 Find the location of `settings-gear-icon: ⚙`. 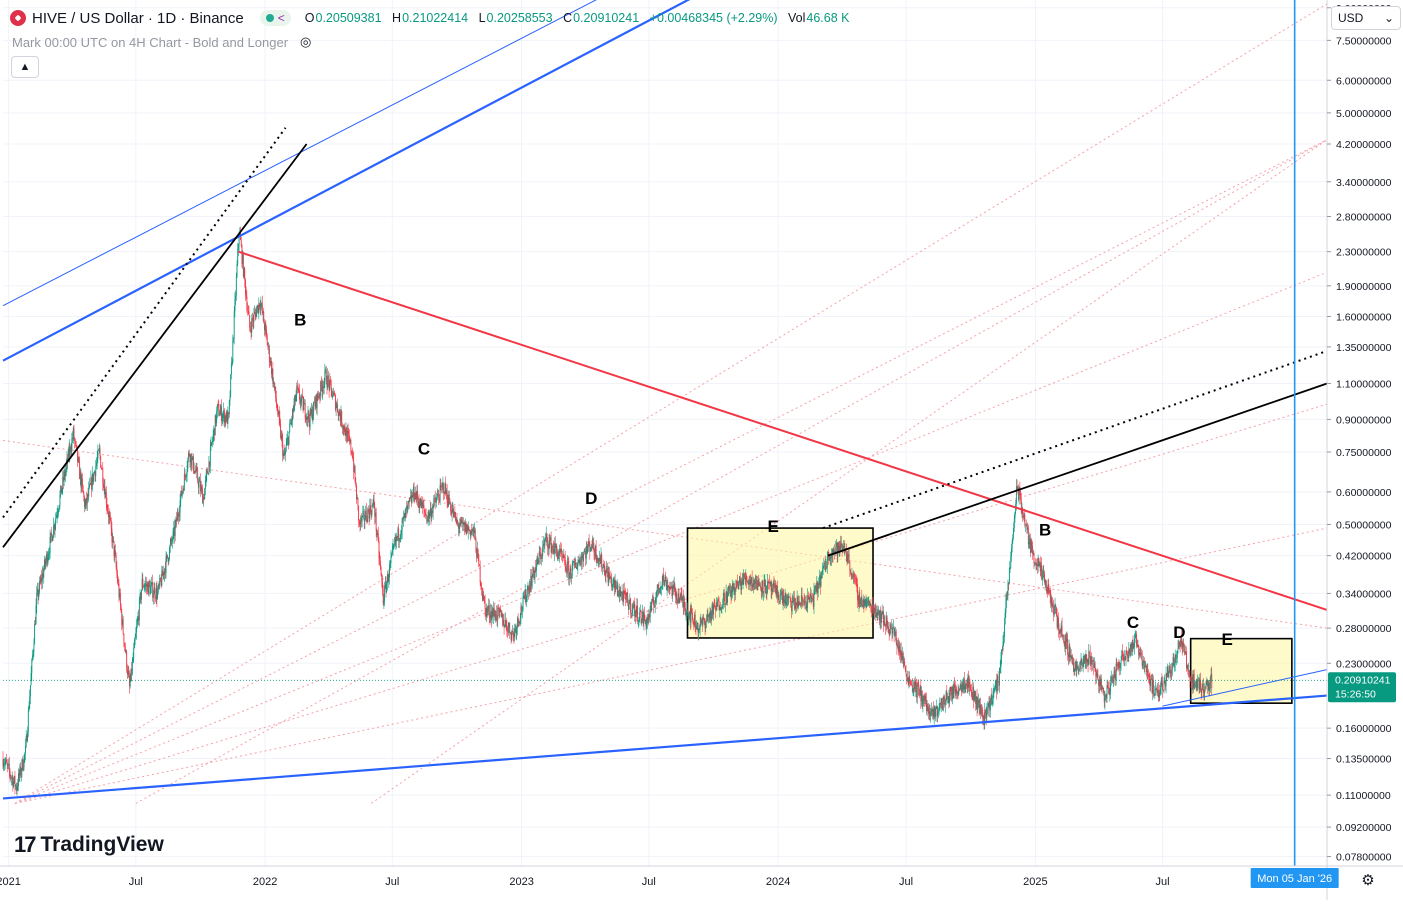

settings-gear-icon: ⚙ is located at coordinates (1368, 880).